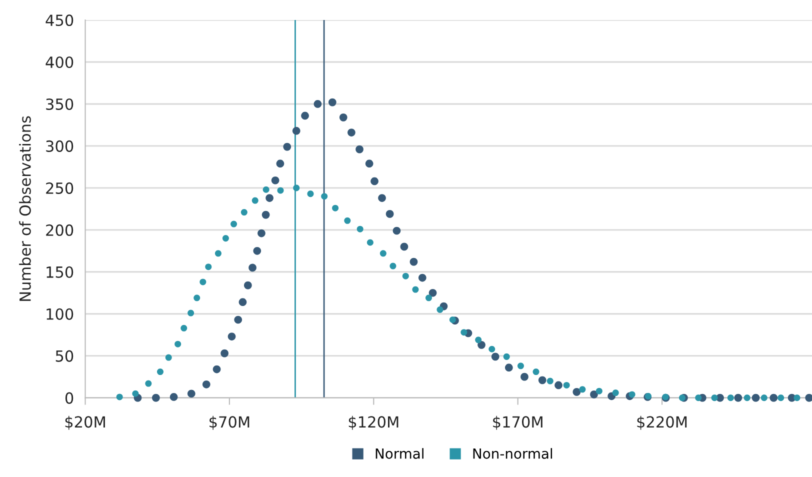  What do you see at coordinates (400, 453) in the screenshot?
I see `legend-label: Normal` at bounding box center [400, 453].